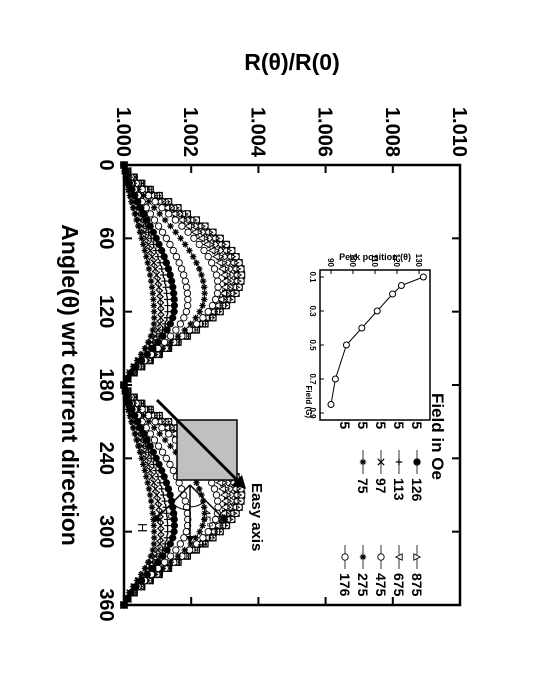  Describe the element at coordinates (325, 132) in the screenshot. I see `y-tick-label: 1.006` at that location.